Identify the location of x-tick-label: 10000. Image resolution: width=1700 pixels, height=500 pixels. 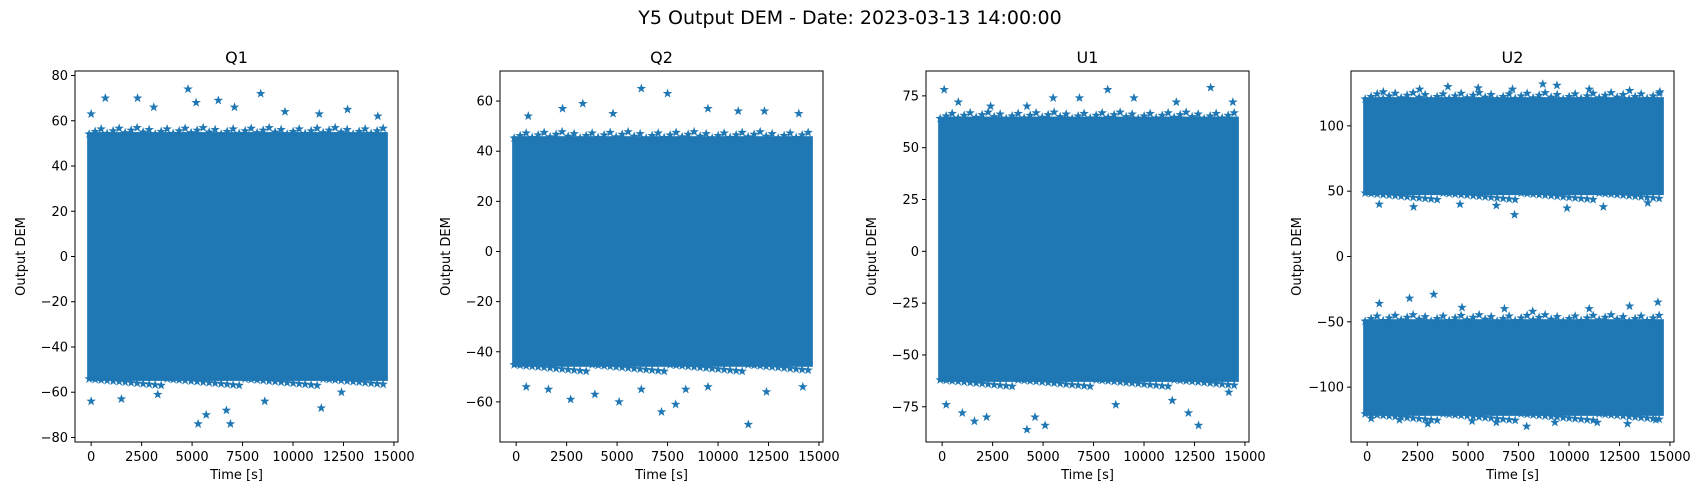
(292, 457).